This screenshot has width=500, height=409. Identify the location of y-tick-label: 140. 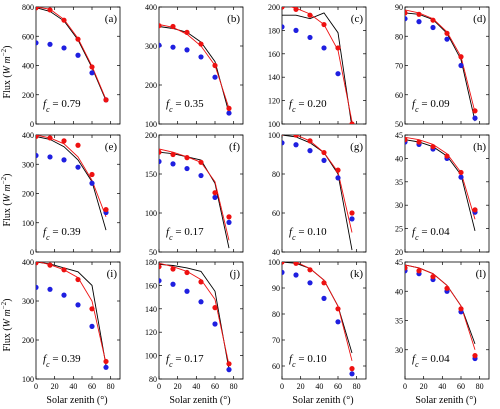
(274, 77).